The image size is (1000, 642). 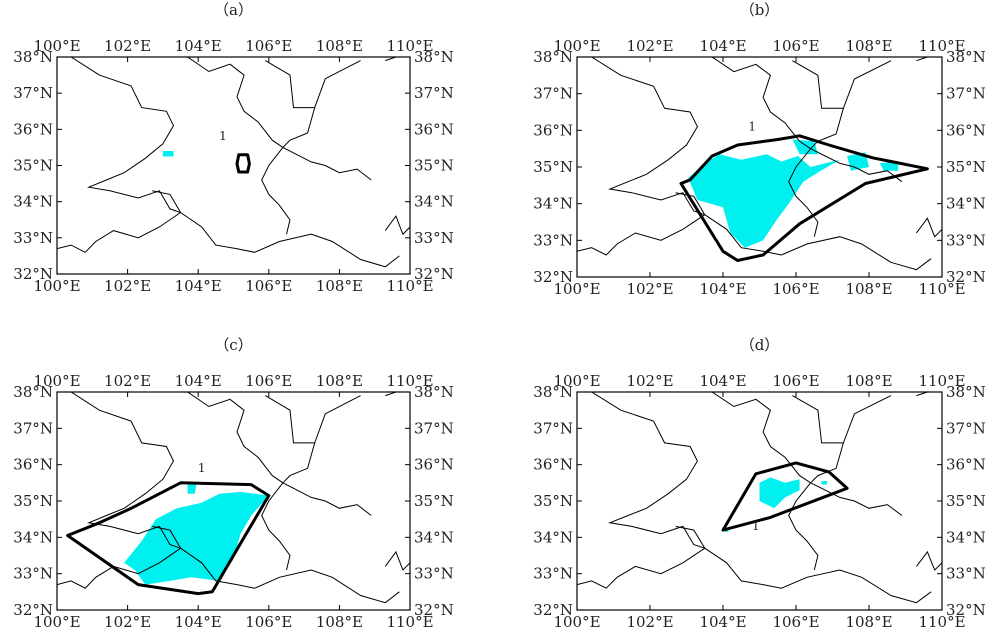 I want to click on panel-label: （c）, so click(x=233, y=345).